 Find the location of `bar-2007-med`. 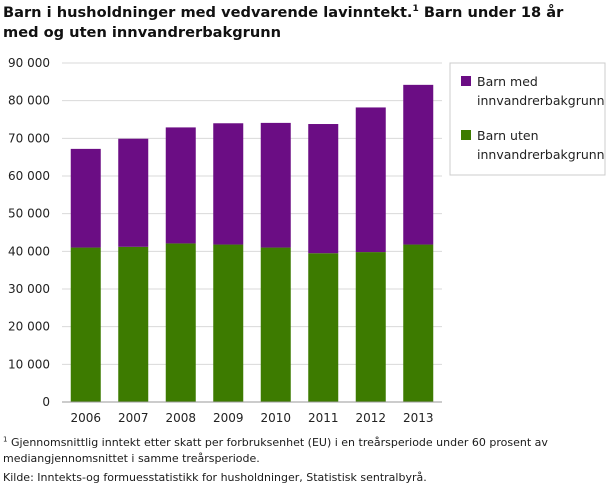

bar-2007-med is located at coordinates (133, 192).